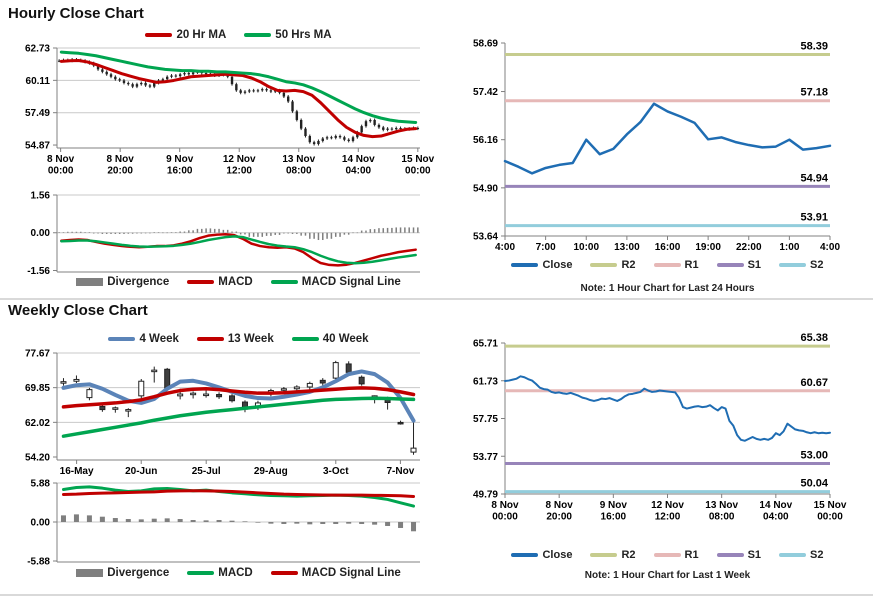  I want to click on svg-text: 53.91, so click(814, 218).